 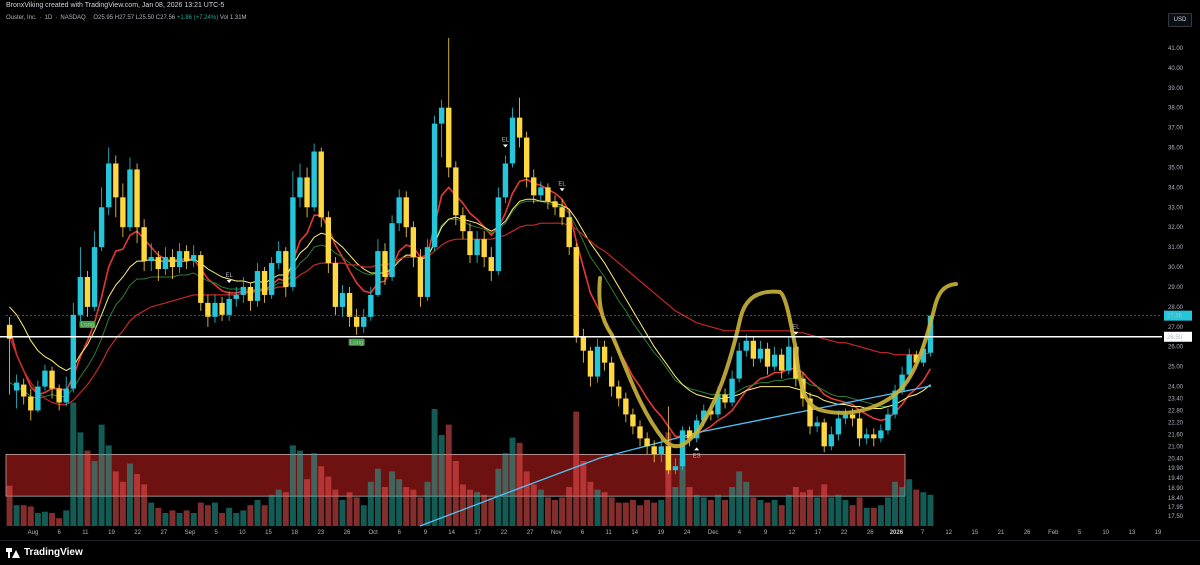 I want to click on price-tick-label: 28.00, so click(x=1176, y=308).